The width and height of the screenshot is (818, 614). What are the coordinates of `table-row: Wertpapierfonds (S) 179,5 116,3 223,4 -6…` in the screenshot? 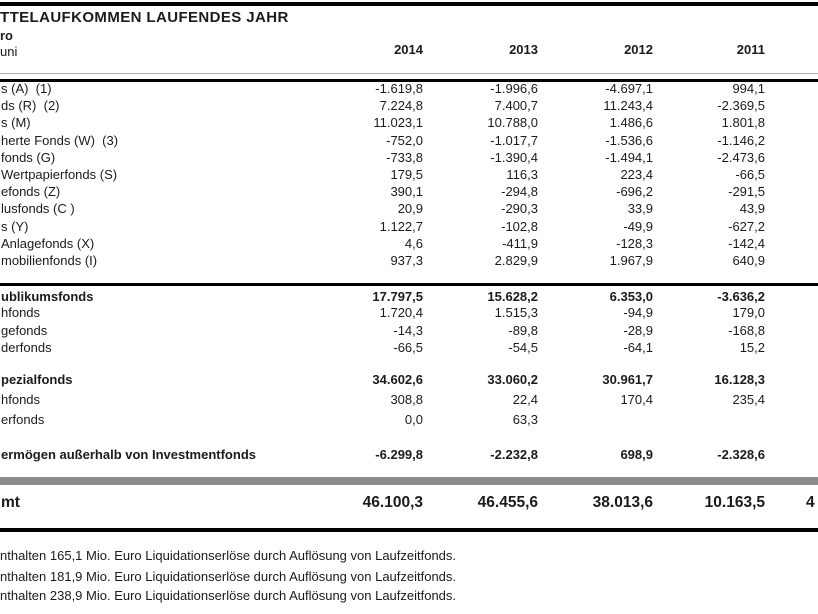 It's located at (409, 175).